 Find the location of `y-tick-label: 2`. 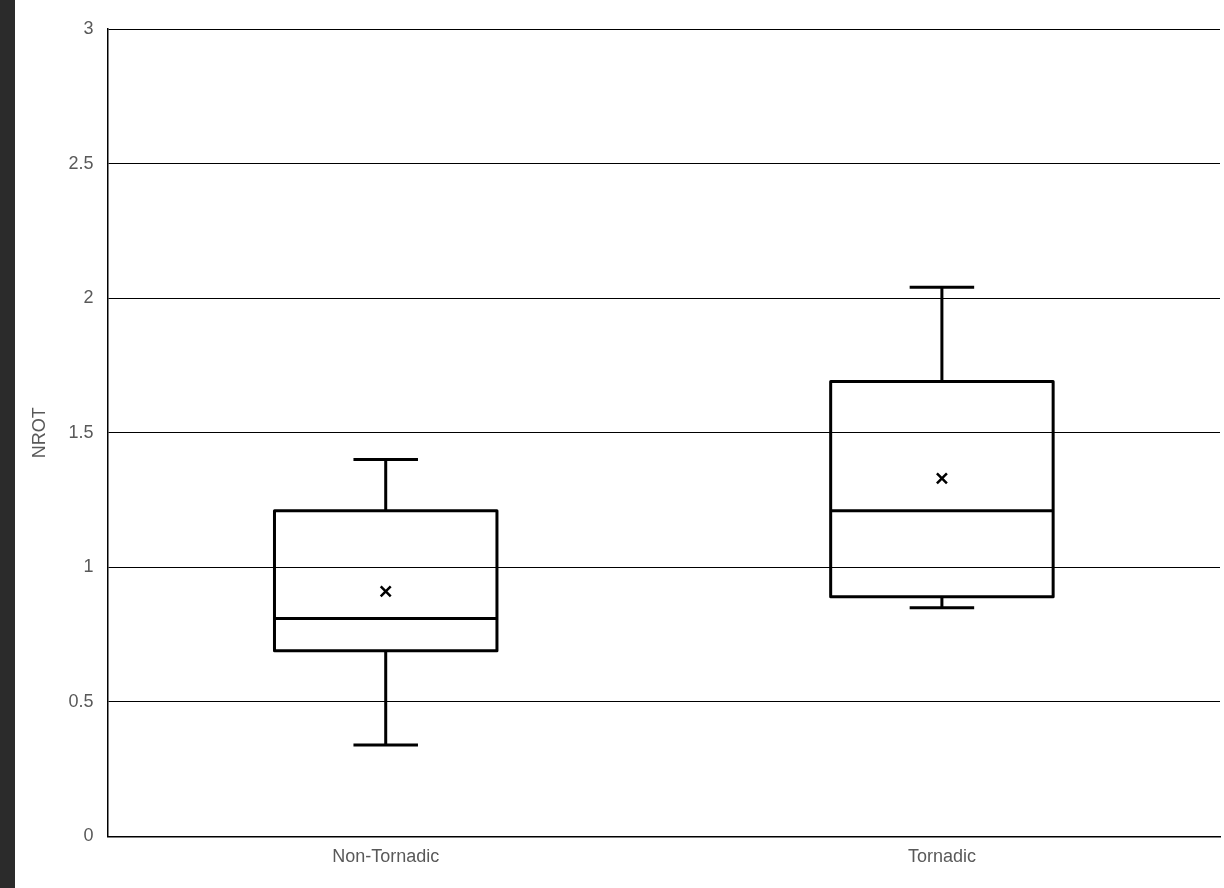

y-tick-label: 2 is located at coordinates (88, 297).